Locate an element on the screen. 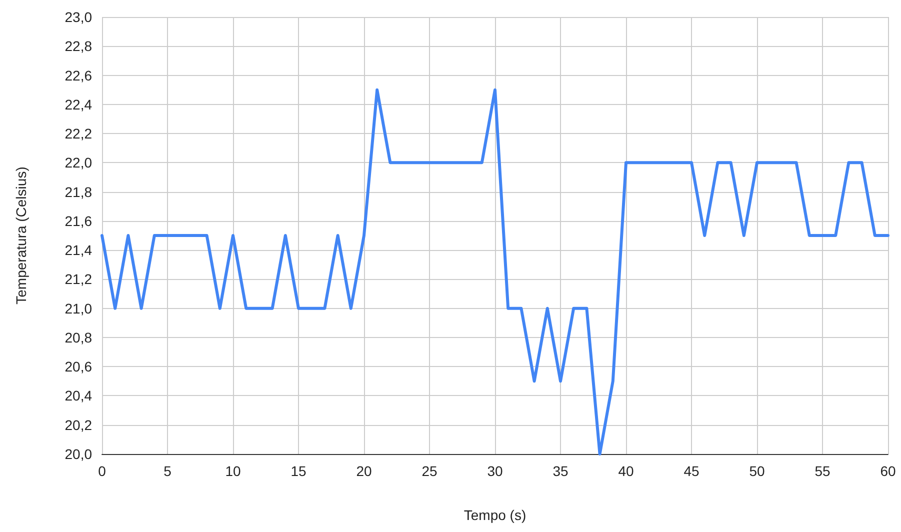  y-tick-label: 22,2 is located at coordinates (78, 134).